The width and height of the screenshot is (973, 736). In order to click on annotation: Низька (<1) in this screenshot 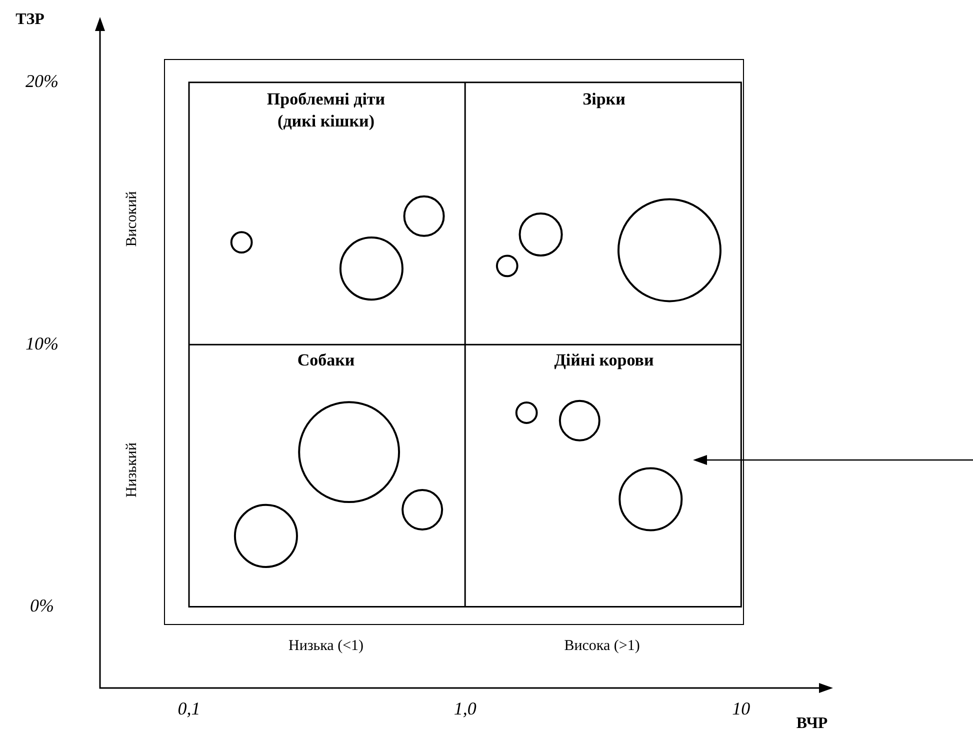, I will do `click(326, 646)`.